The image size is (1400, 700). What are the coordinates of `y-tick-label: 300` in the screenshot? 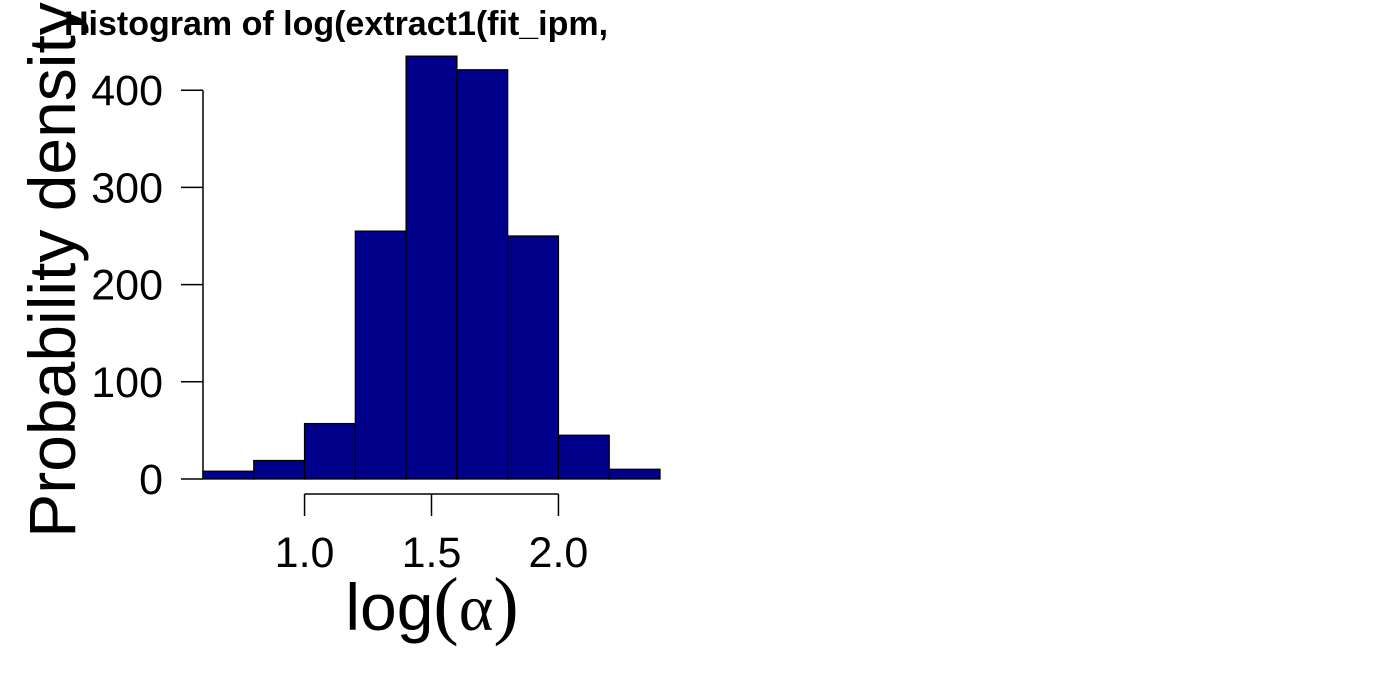 It's located at (127, 188).